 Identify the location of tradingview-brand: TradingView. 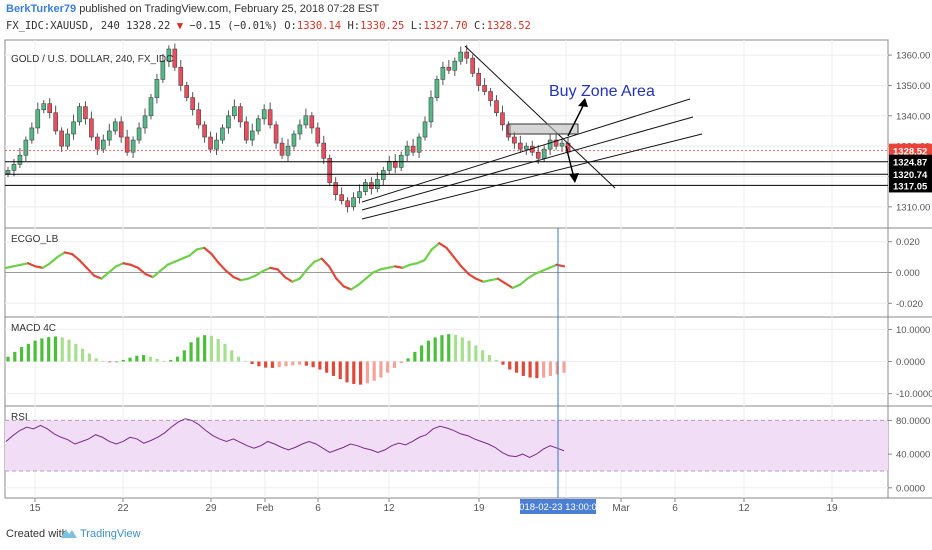
(110, 534).